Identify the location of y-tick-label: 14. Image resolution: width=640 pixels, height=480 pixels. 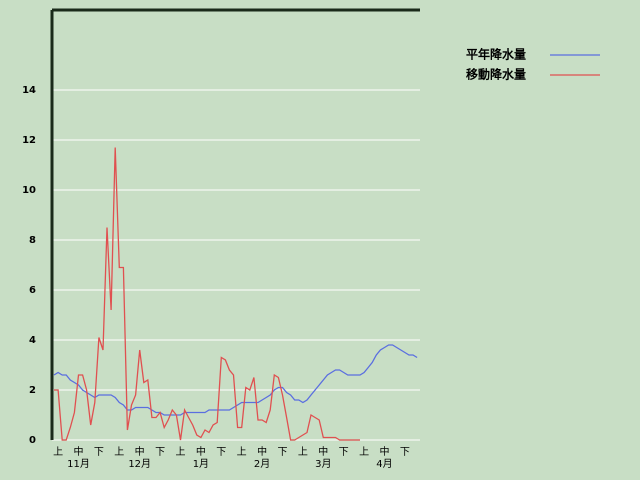
(29, 90).